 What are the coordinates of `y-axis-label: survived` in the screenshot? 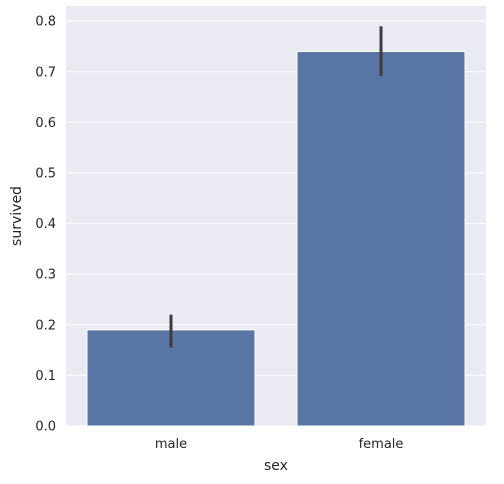 It's located at (17, 216).